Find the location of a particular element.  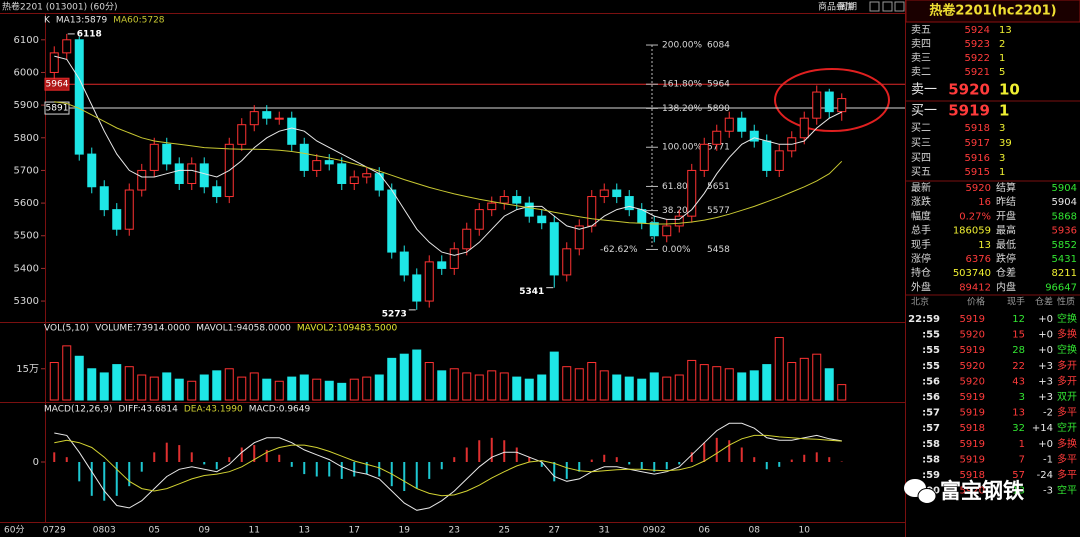

book-volume: 13 is located at coordinates (1005, 30).